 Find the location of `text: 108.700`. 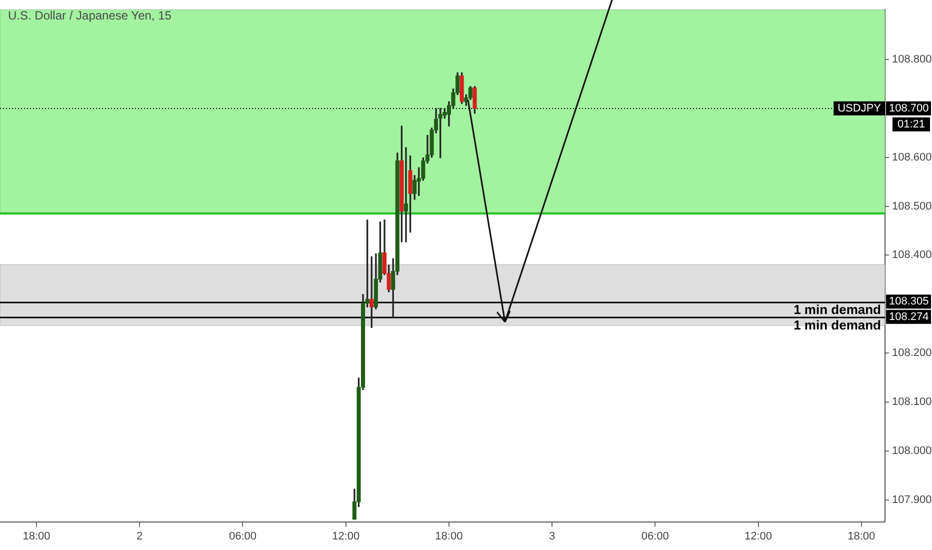

text: 108.700 is located at coordinates (909, 108).